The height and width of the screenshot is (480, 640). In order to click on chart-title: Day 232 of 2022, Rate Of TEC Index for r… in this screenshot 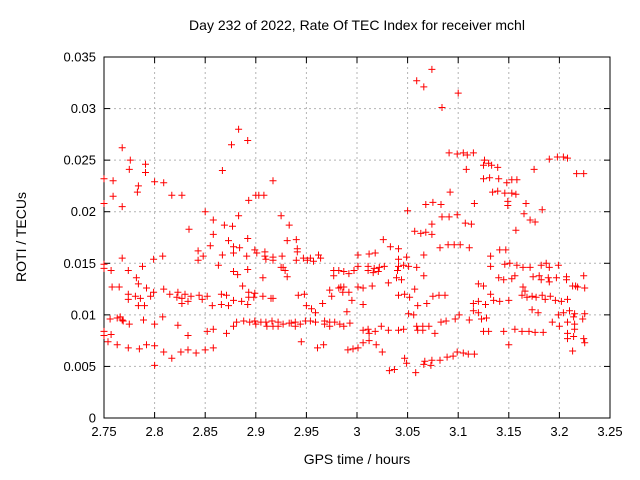, I will do `click(357, 25)`.